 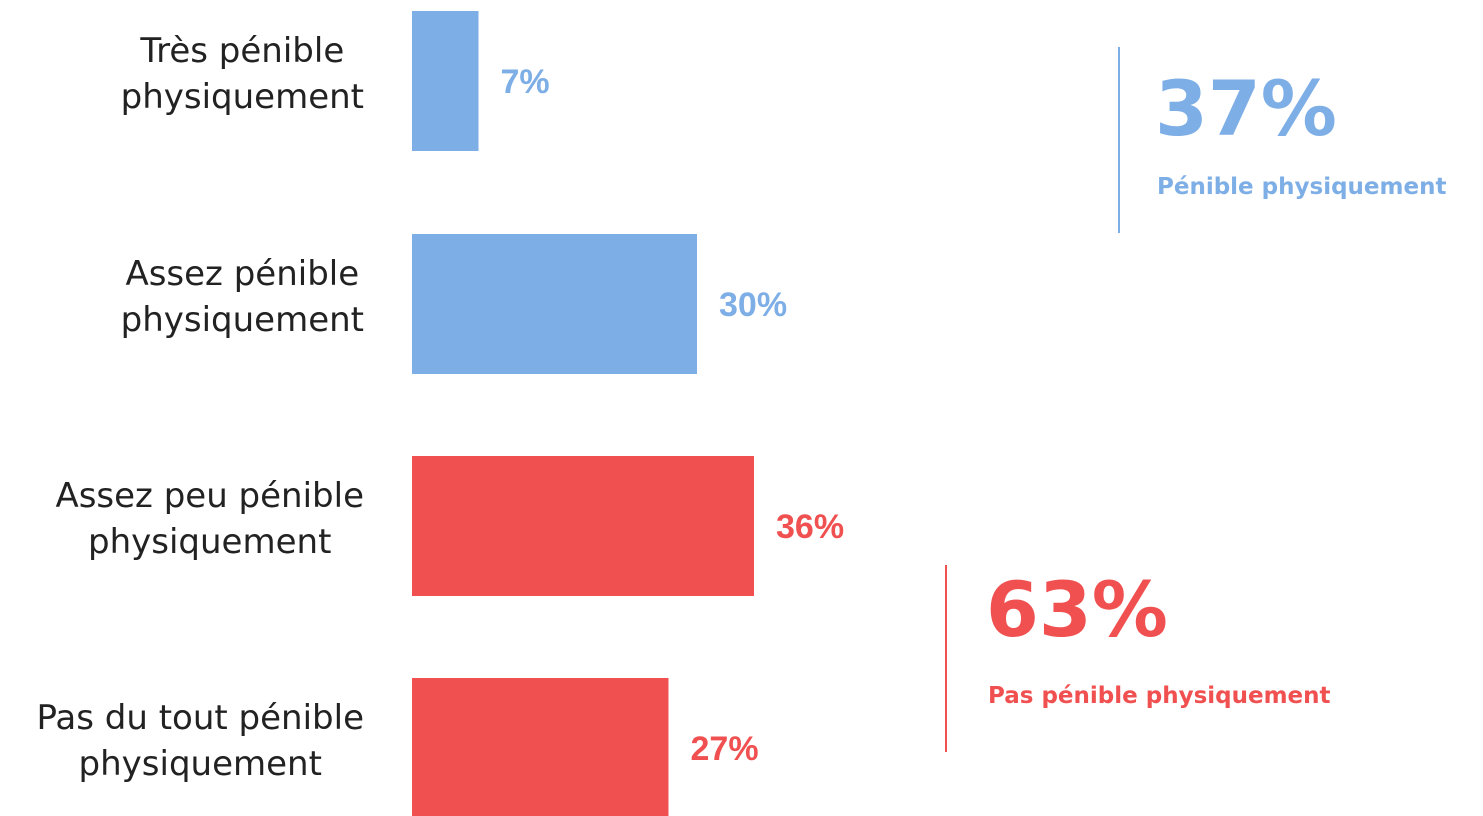 What do you see at coordinates (200, 741) in the screenshot?
I see `category-label-3: Pas du tout pénible physiquement` at bounding box center [200, 741].